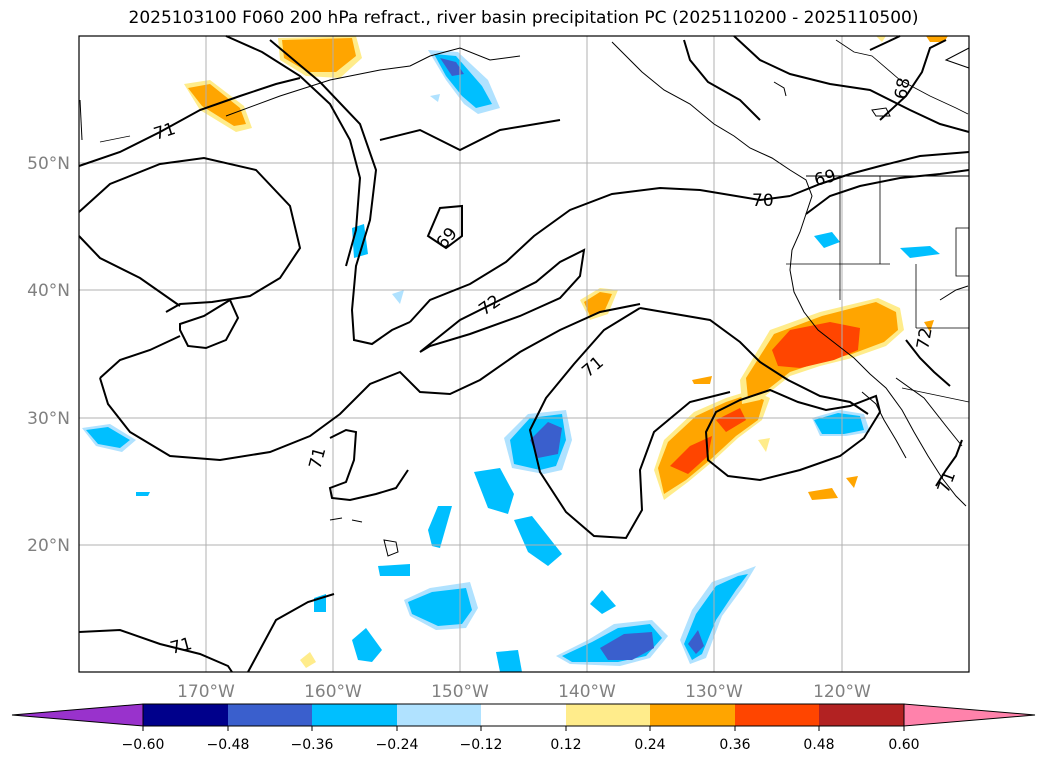 Image resolution: width=1047 pixels, height=765 pixels. I want to click on lon-label-130w: 130°W, so click(714, 692).